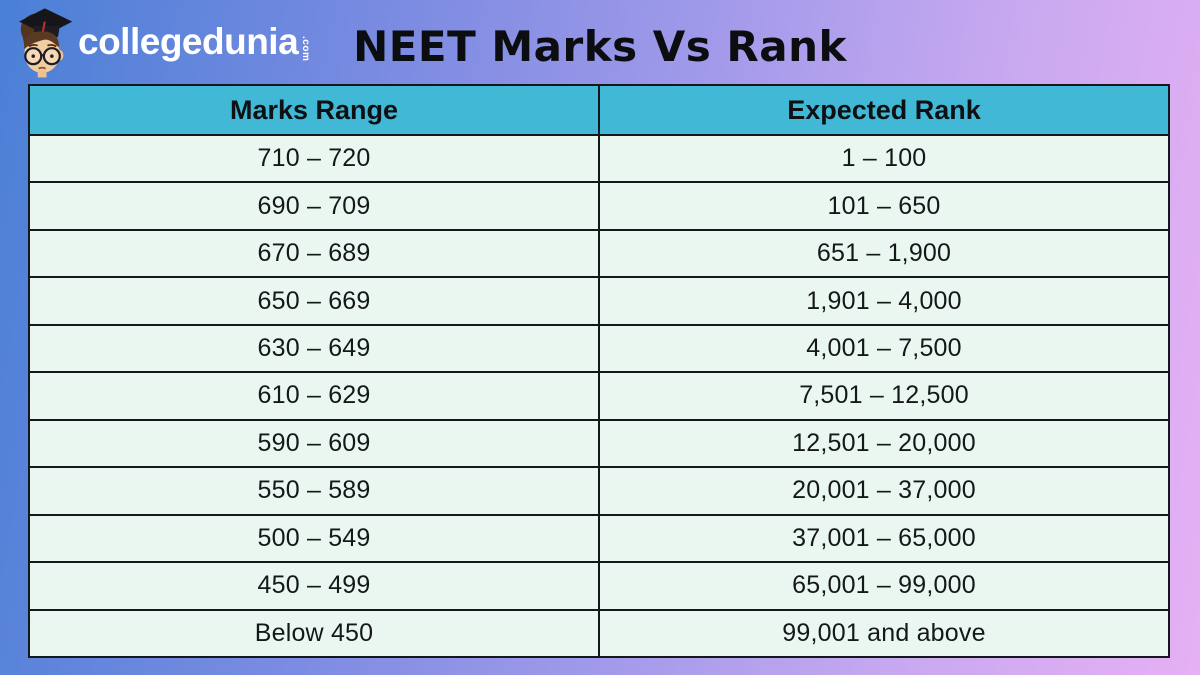 This screenshot has width=1200, height=675. I want to click on table-row: 450 – 499 65,001 – 99,000, so click(599, 586).